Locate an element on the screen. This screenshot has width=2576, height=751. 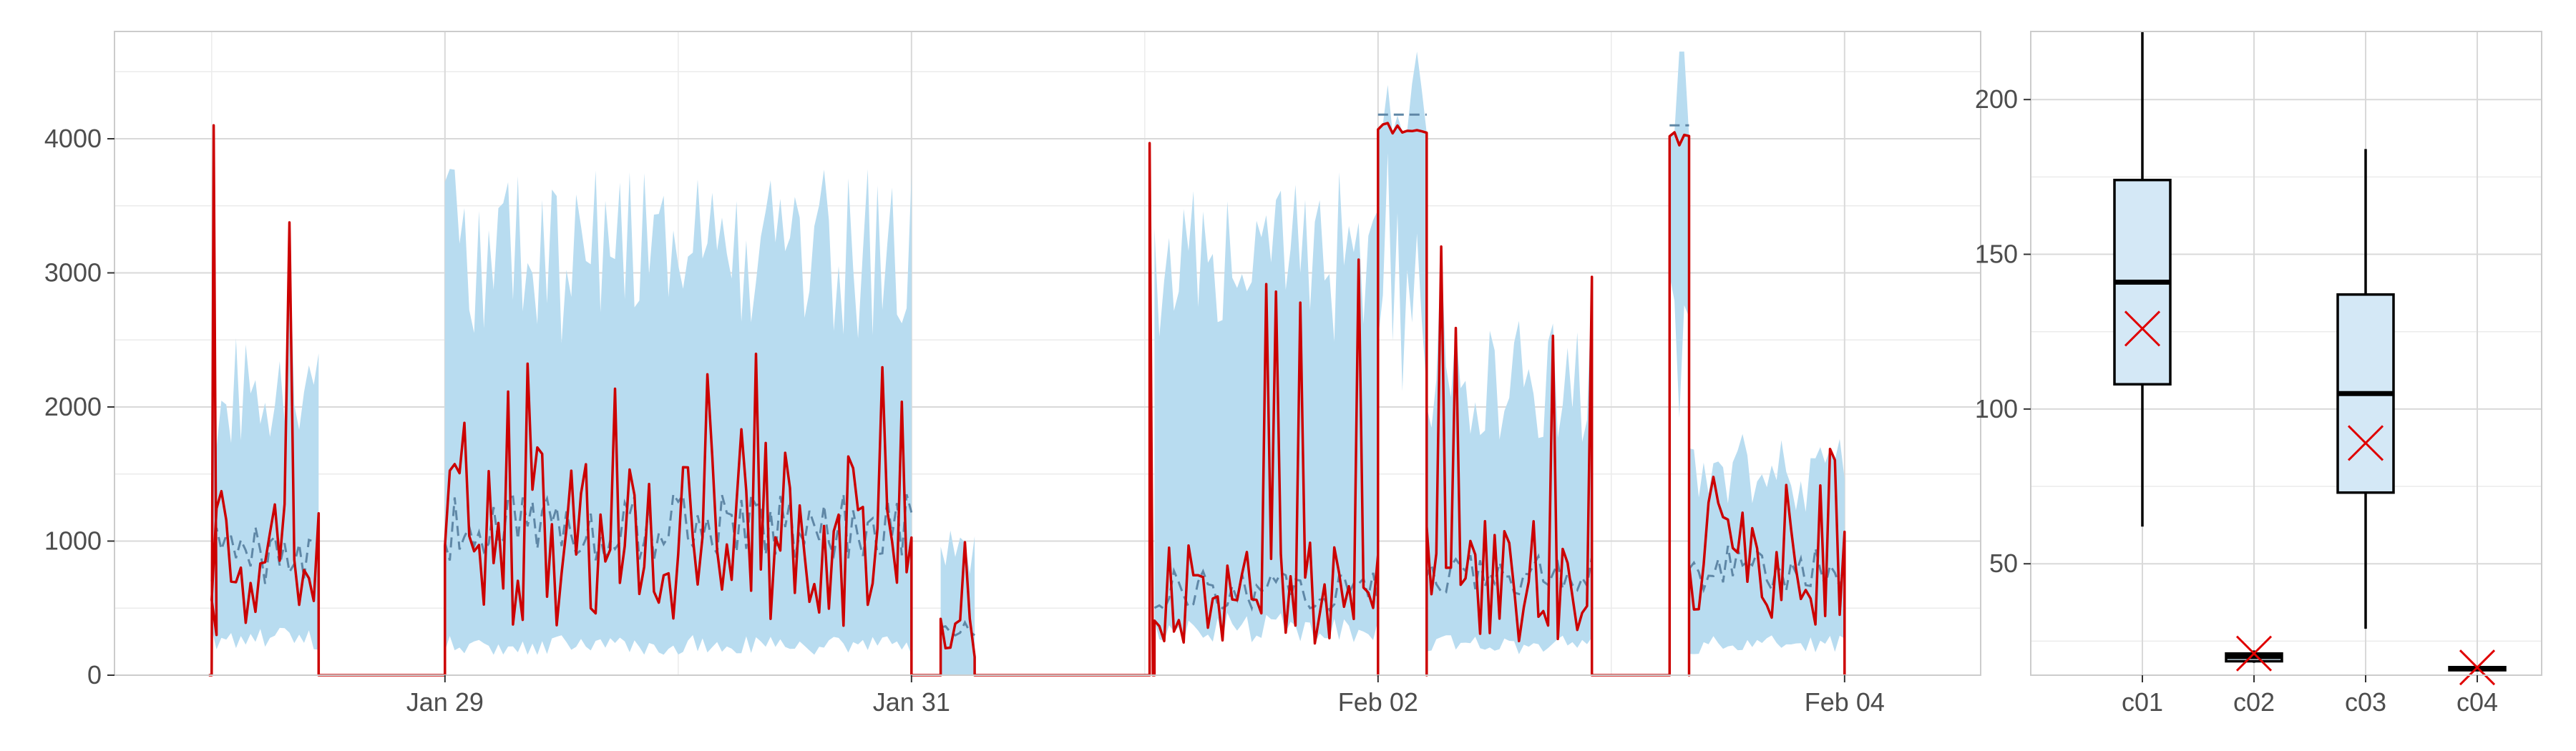
category-label: c04 is located at coordinates (2477, 702).